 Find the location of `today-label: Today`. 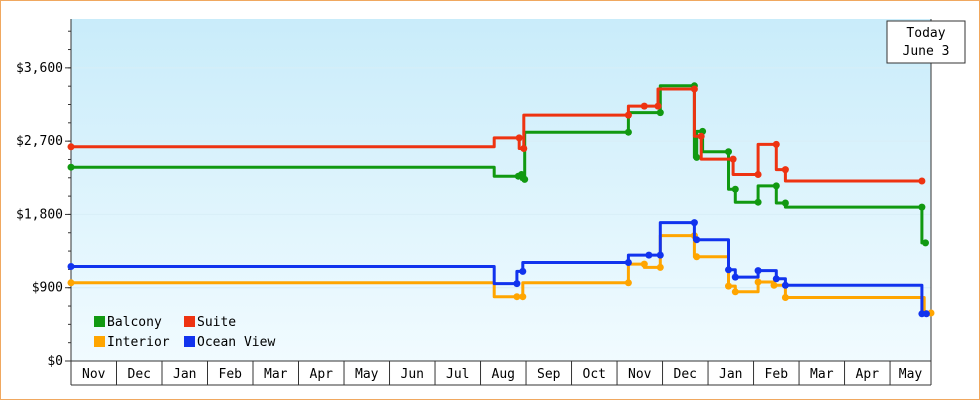

today-label: Today is located at coordinates (925, 33).